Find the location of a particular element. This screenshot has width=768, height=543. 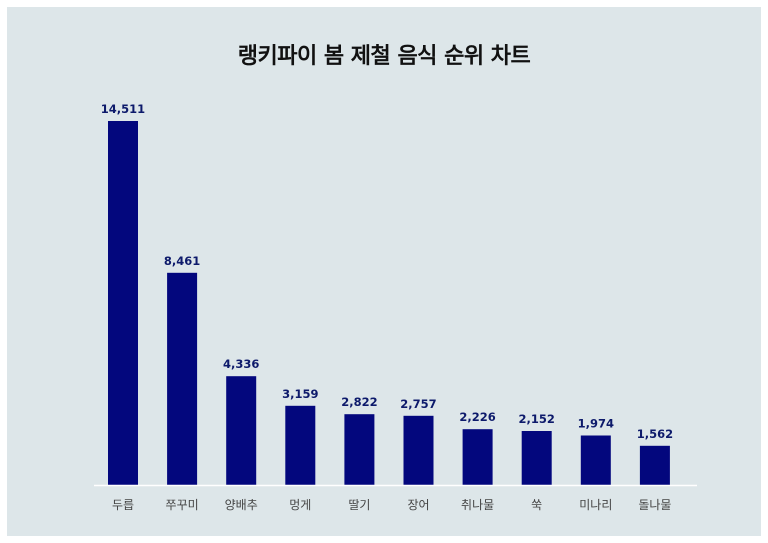

x-tick-label-2: 쭈꾸미 is located at coordinates (182, 505).